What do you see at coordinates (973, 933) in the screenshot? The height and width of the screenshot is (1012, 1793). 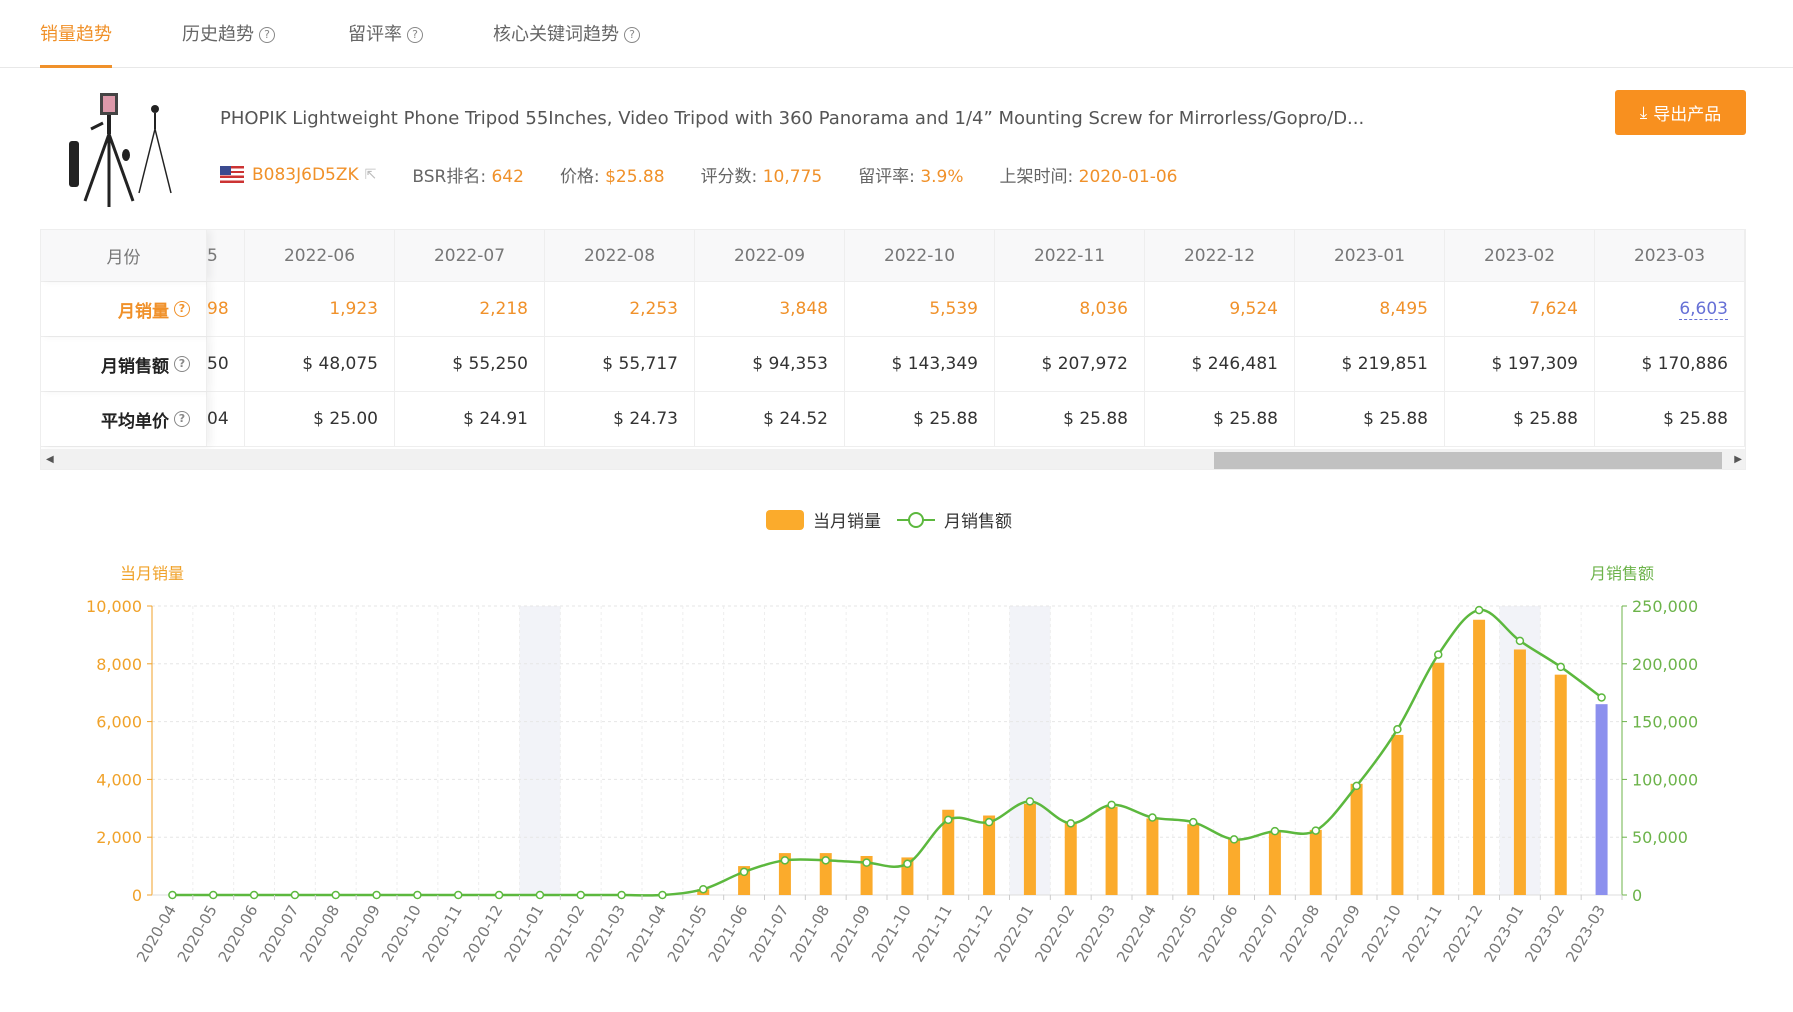 I see `x-tick-label: 2021-12` at bounding box center [973, 933].